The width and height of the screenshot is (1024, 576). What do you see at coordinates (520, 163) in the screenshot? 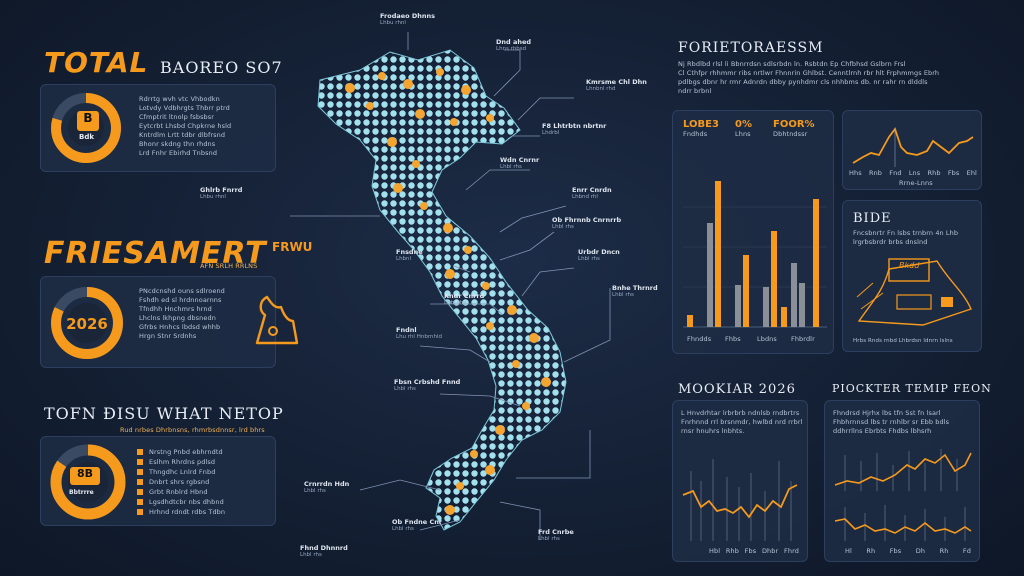
I see `map-label: Wdn Cnrnr Lhbl rhs` at bounding box center [520, 163].